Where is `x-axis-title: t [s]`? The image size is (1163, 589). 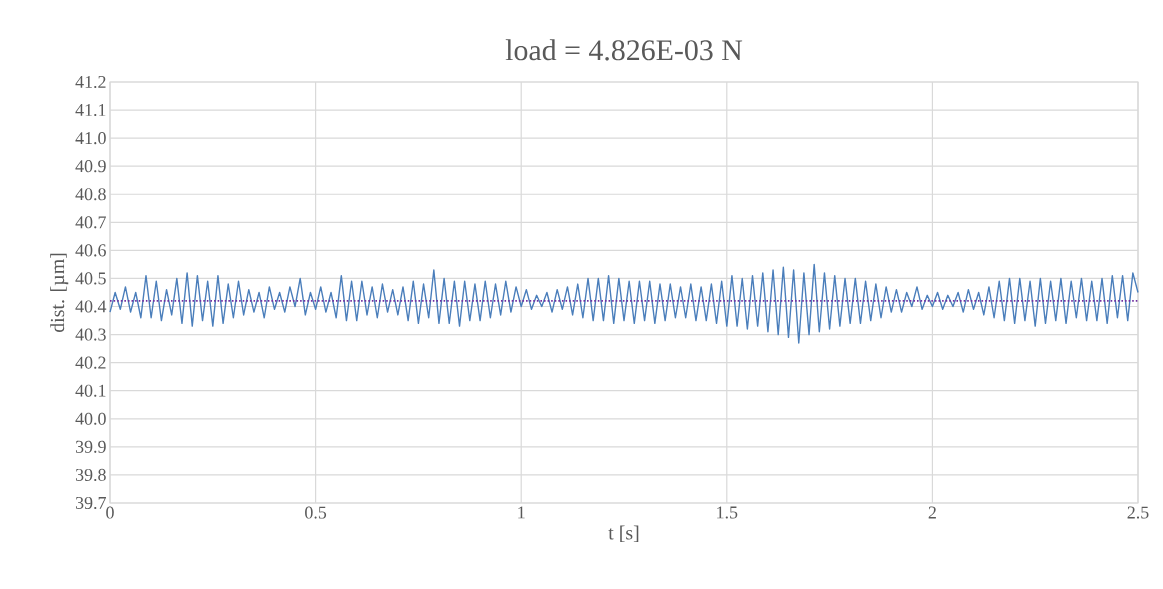 x-axis-title: t [s] is located at coordinates (623, 534).